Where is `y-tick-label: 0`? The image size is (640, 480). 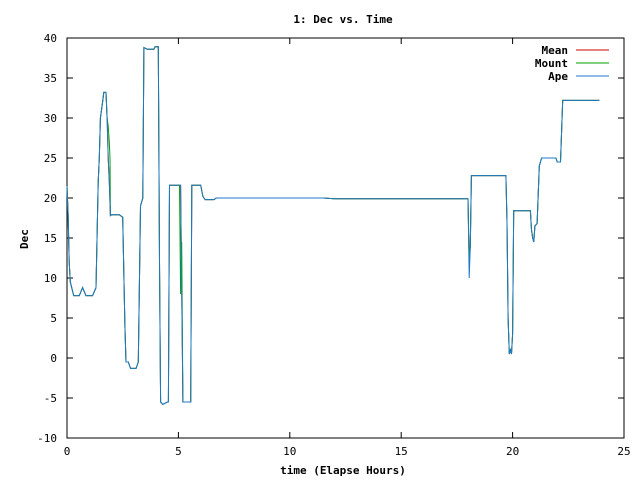 y-tick-label: 0 is located at coordinates (53, 358).